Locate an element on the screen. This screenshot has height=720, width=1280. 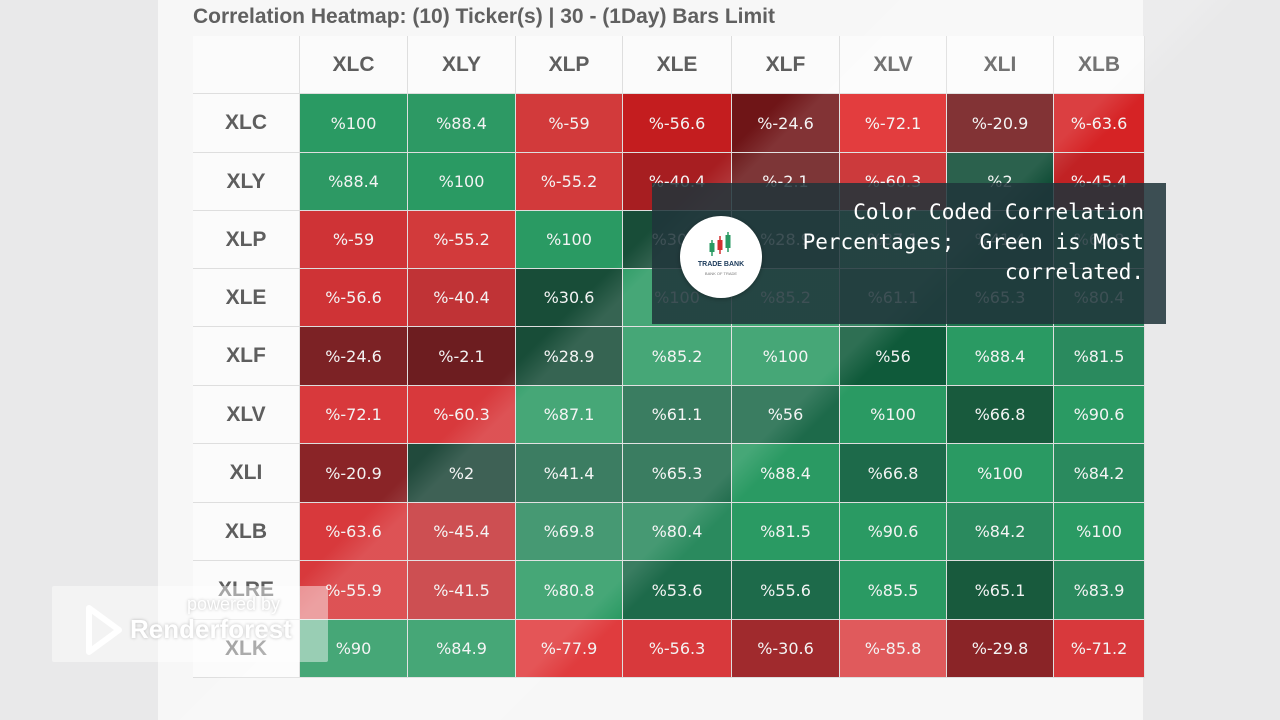
heatmap-cell: %65.3 is located at coordinates (677, 473).